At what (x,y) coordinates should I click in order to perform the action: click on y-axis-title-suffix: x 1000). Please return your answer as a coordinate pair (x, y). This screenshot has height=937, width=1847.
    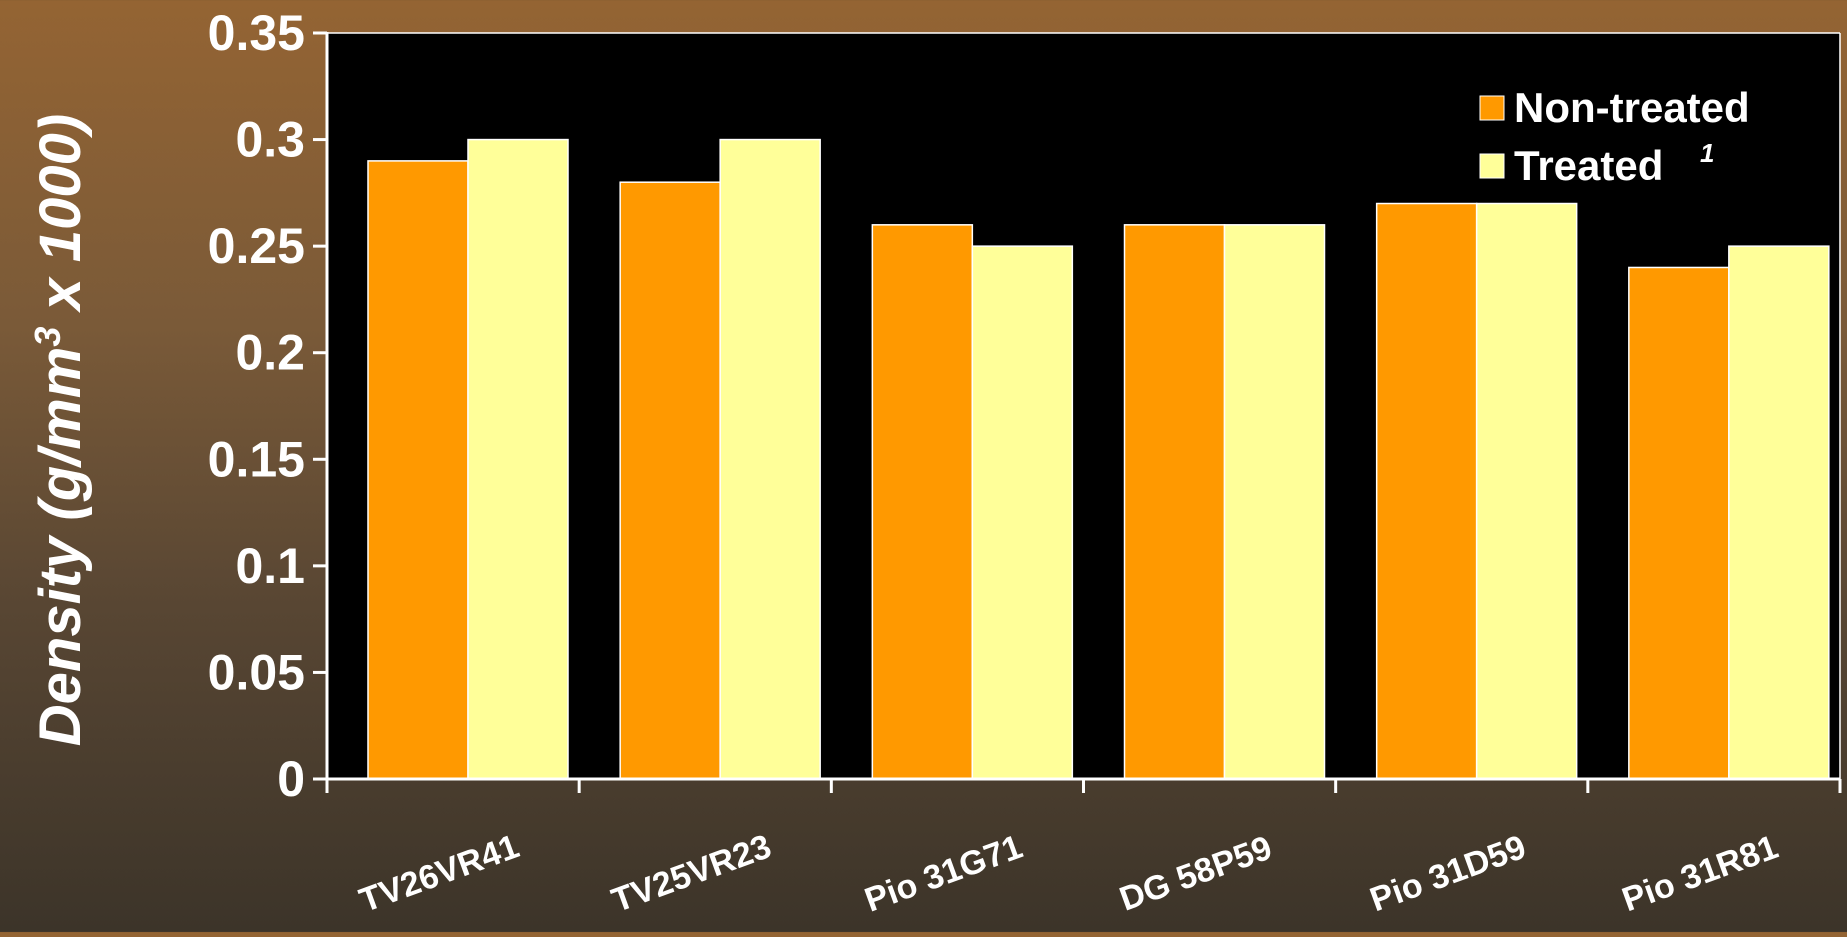
    Looking at the image, I should click on (60, 220).